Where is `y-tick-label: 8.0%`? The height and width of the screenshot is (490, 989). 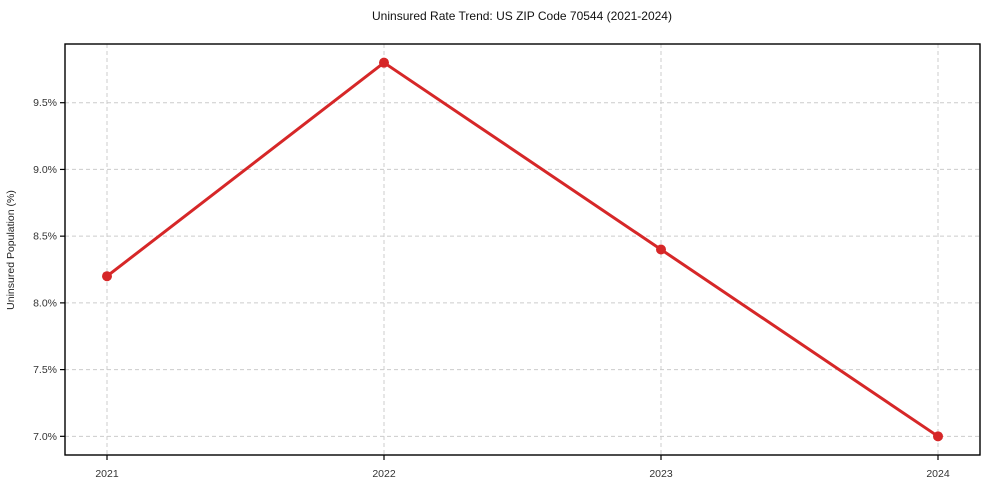 y-tick-label: 8.0% is located at coordinates (45, 303).